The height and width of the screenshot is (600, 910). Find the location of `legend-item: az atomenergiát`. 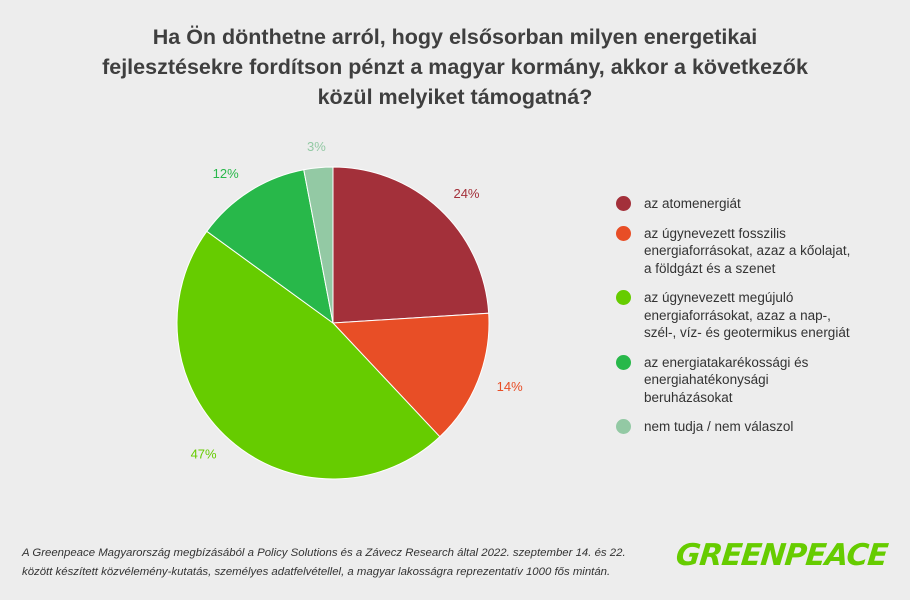

legend-item: az atomenergiát is located at coordinates (736, 204).